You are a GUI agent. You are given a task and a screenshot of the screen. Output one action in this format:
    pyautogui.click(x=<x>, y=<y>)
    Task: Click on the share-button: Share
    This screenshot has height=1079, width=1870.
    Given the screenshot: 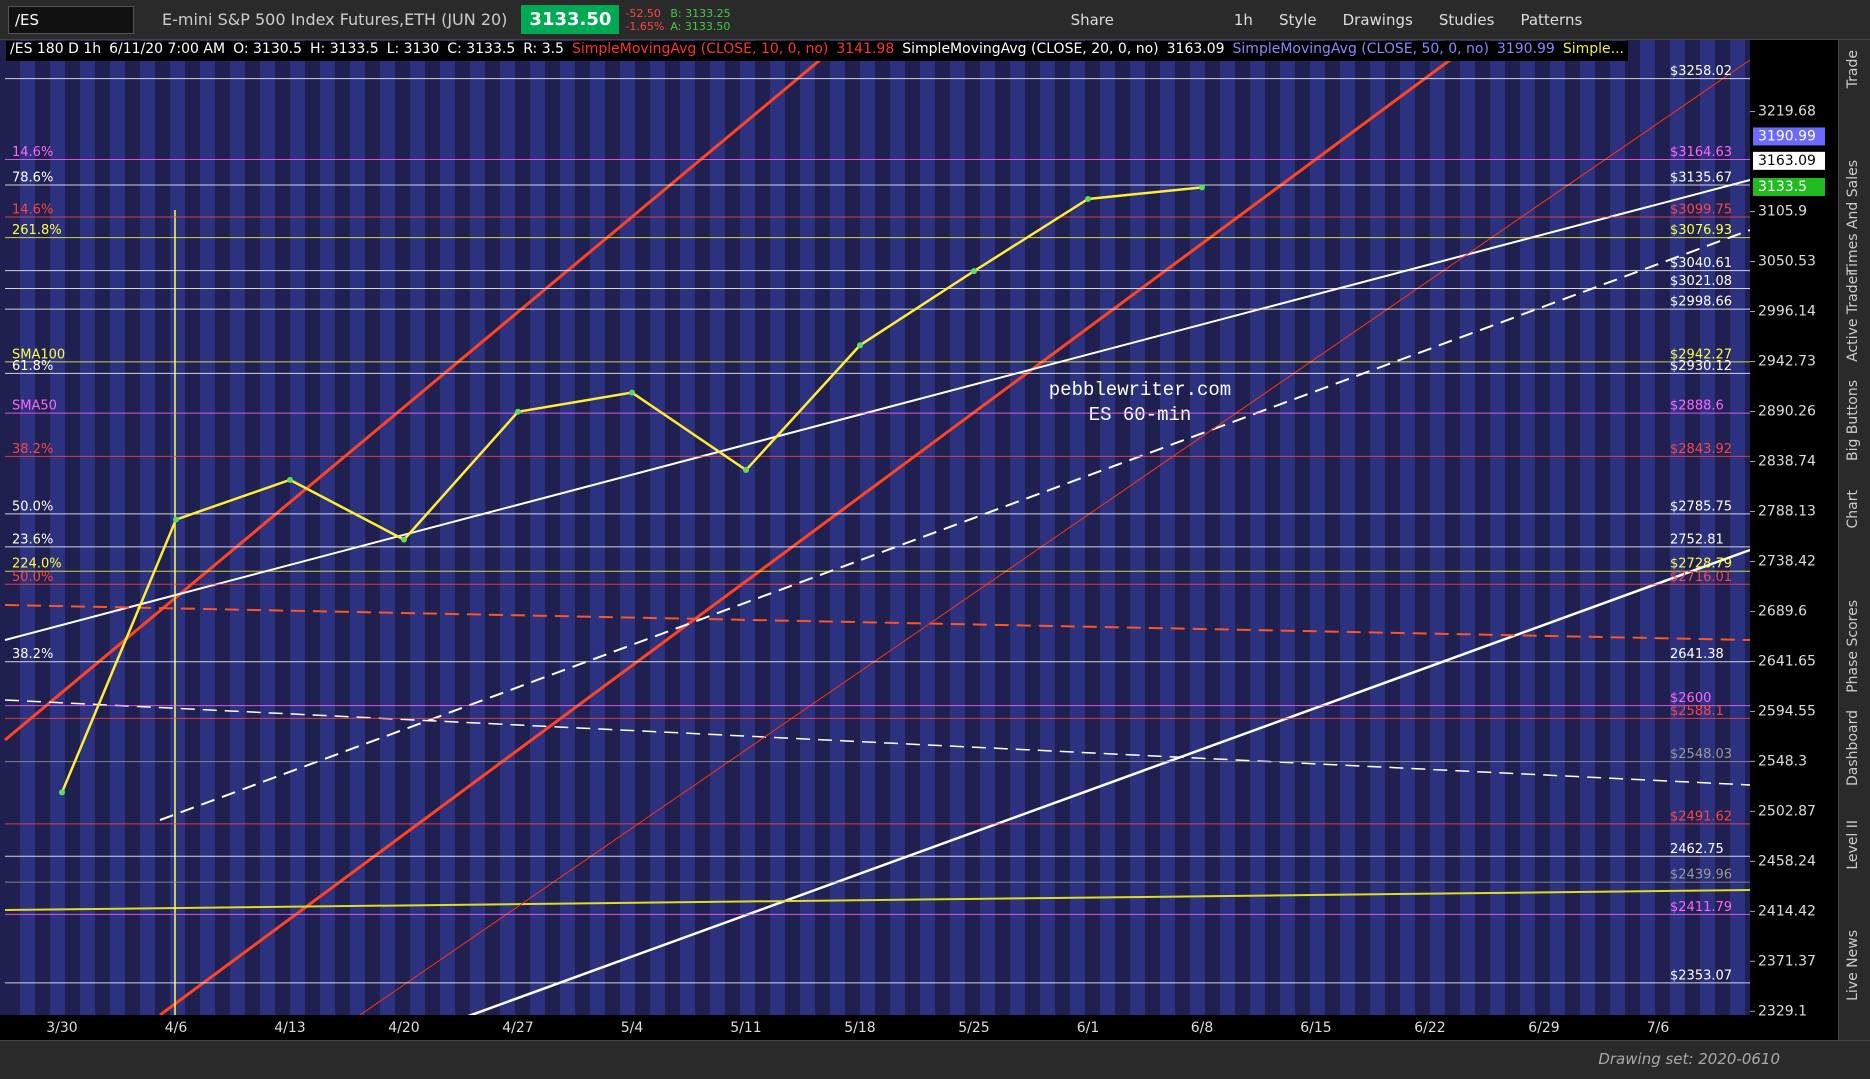 What is the action you would take?
    pyautogui.click(x=1092, y=19)
    